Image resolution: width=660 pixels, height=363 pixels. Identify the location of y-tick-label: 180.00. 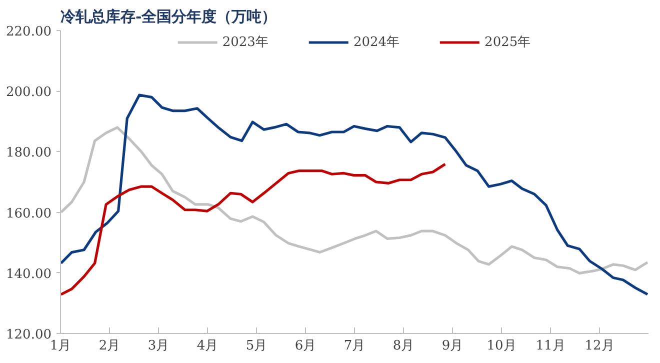
(29, 153).